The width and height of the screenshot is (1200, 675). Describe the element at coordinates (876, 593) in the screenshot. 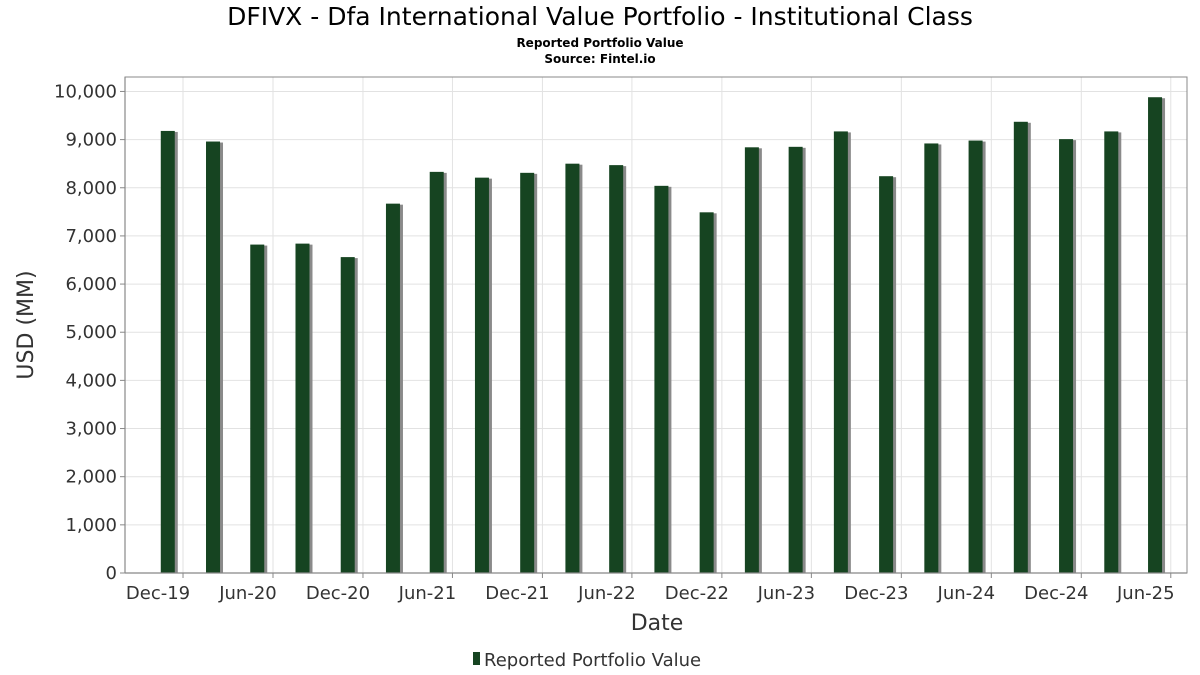

I see `x-tick-label: Dec-23` at that location.